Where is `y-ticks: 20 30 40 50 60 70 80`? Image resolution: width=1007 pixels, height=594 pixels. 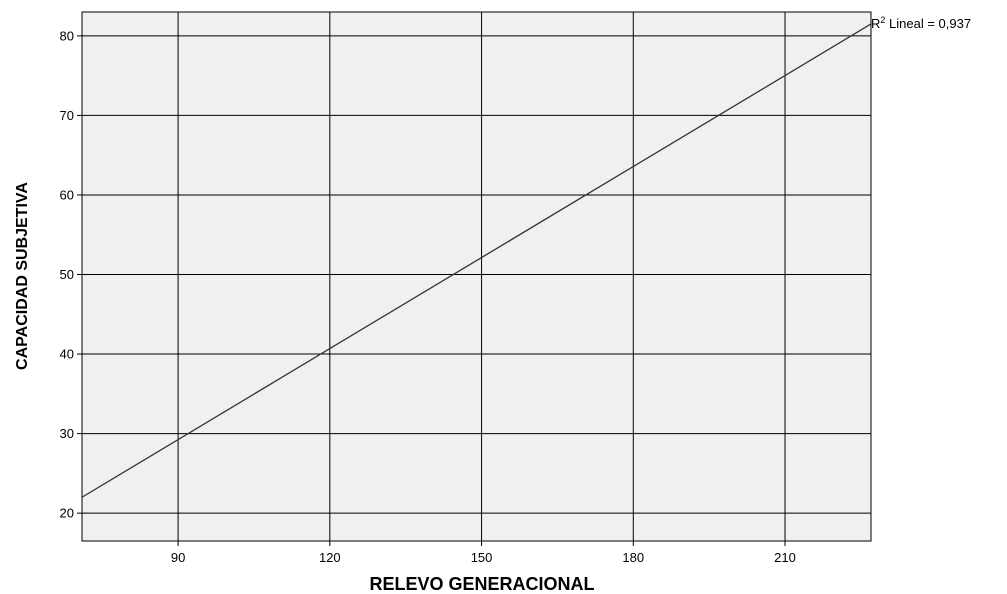
y-ticks: 20 30 40 50 60 70 80 is located at coordinates (71, 274).